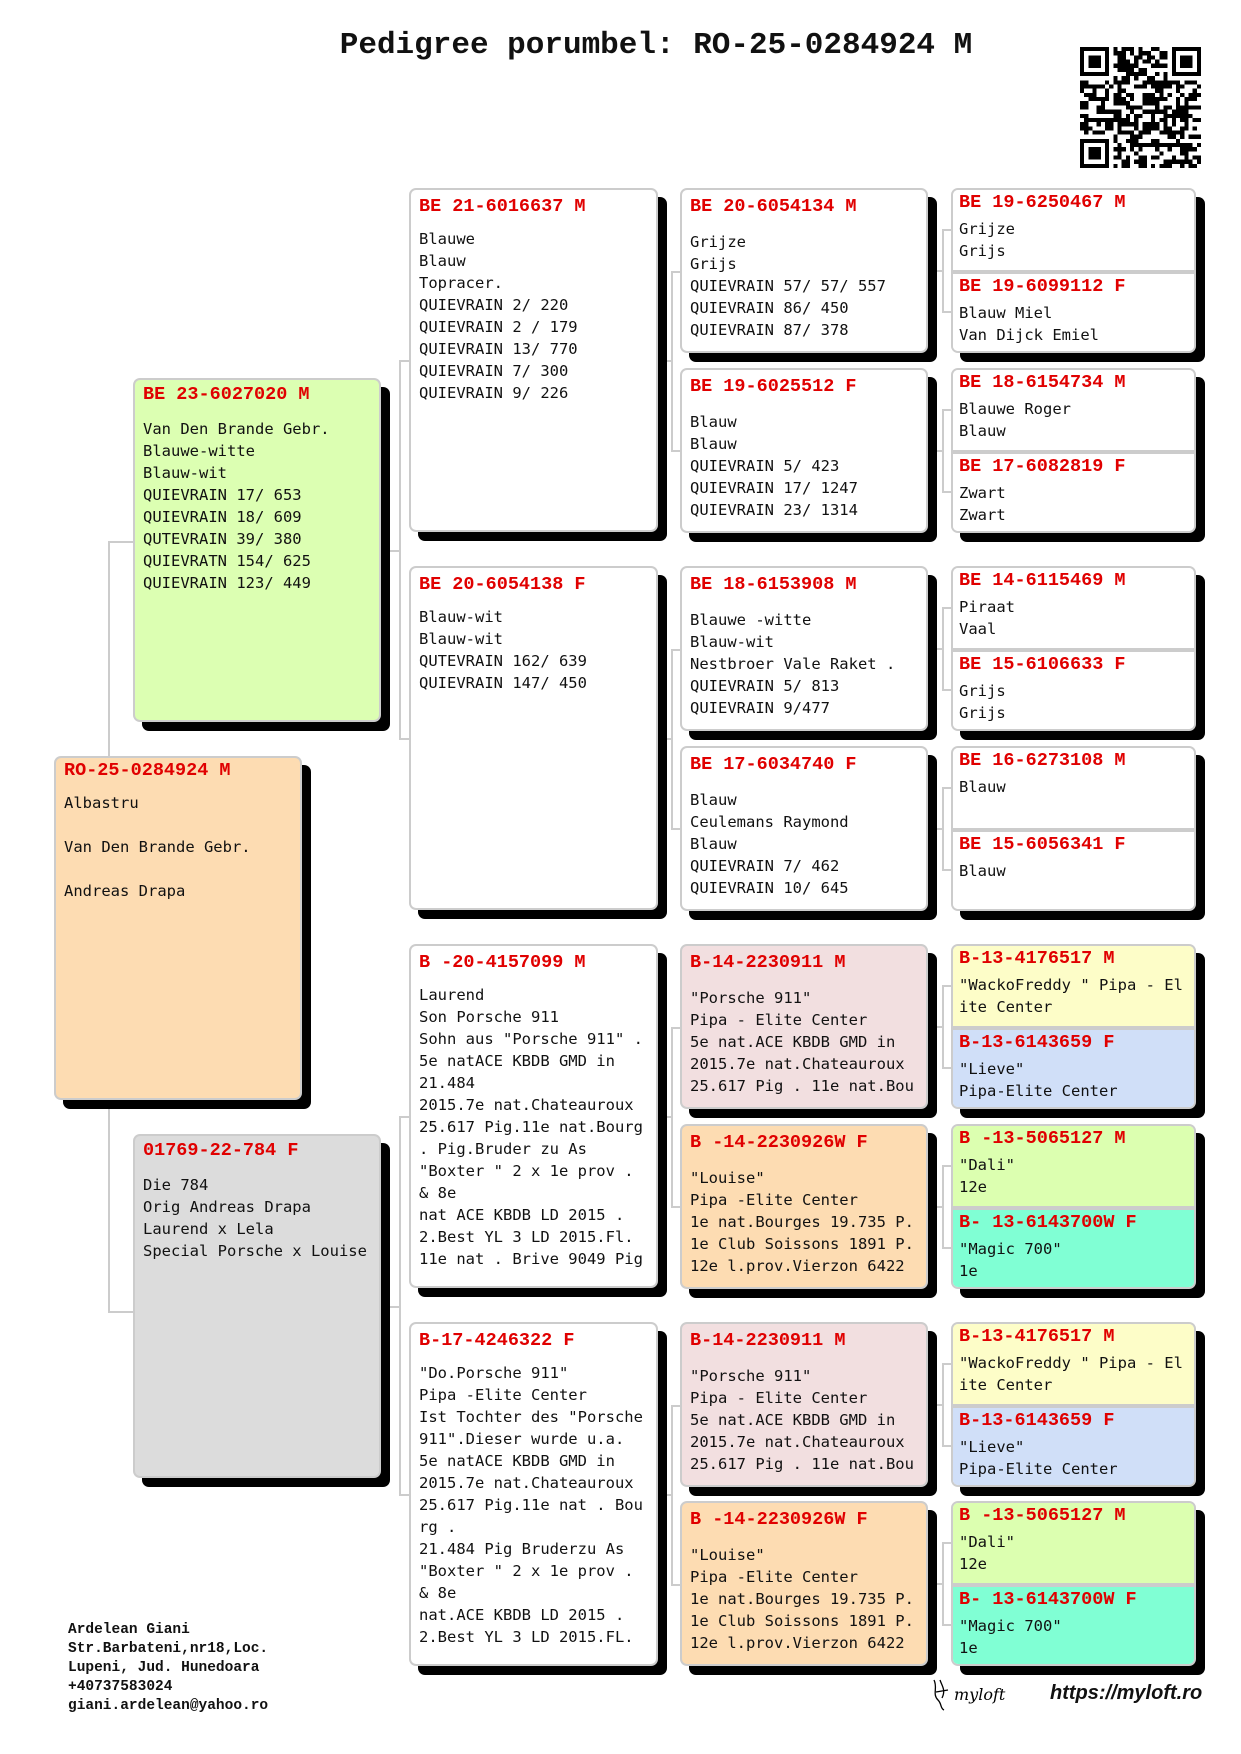 This screenshot has width=1241, height=1754. What do you see at coordinates (1075, 1376) in the screenshot?
I see `pigeon-details: "WackoFreddy " Pipa - El ite Center` at bounding box center [1075, 1376].